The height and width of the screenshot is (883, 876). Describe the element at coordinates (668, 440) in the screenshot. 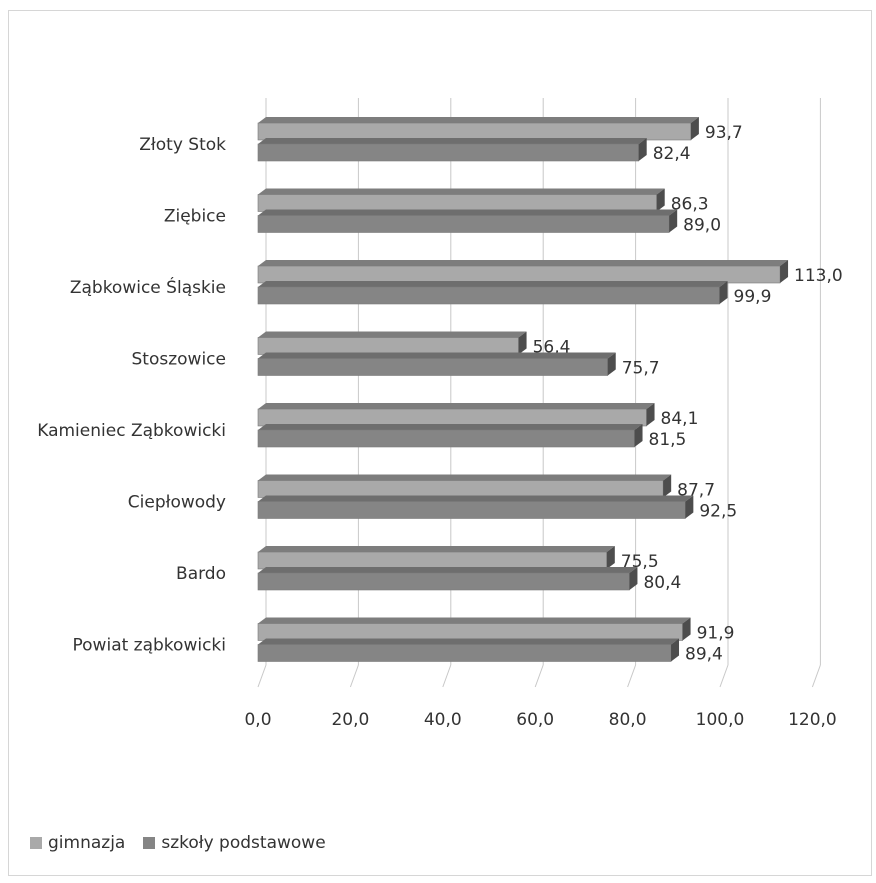

I see `data-label-szkoly-podstawowe-kamieniec-zabkowicki: 81,5` at that location.